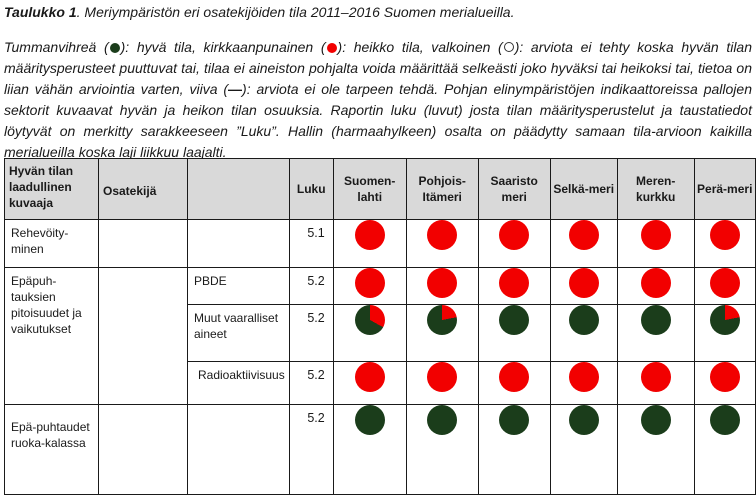 This screenshot has width=756, height=495. Describe the element at coordinates (369, 189) in the screenshot. I see `header-area: Suomen-lahti` at that location.